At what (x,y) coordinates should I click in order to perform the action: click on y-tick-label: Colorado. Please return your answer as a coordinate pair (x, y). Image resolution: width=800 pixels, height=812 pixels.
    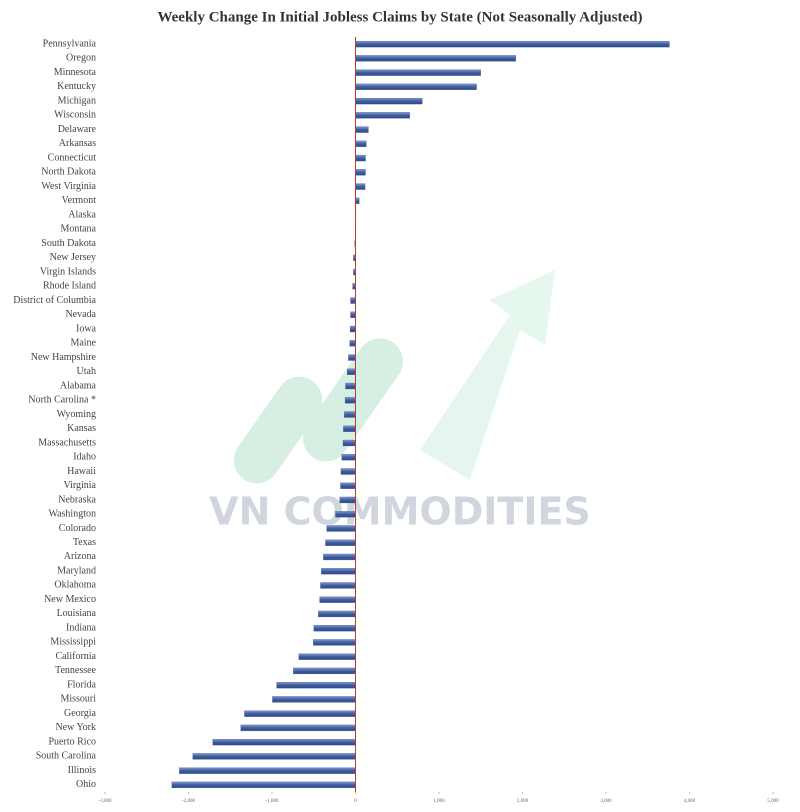
    Looking at the image, I should click on (77, 528).